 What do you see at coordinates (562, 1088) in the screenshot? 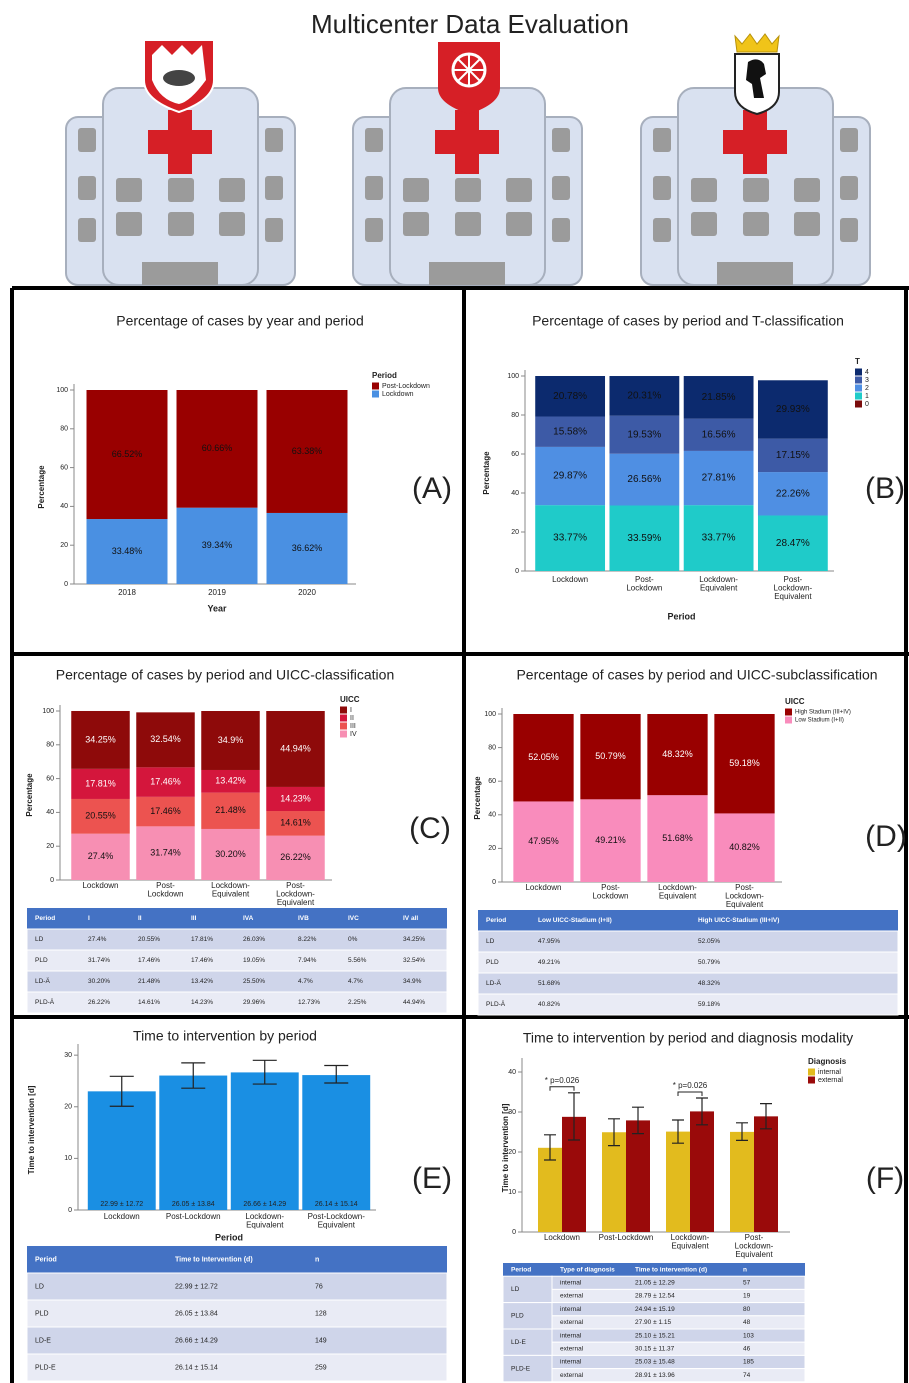
I see `significance-bracket` at bounding box center [562, 1088].